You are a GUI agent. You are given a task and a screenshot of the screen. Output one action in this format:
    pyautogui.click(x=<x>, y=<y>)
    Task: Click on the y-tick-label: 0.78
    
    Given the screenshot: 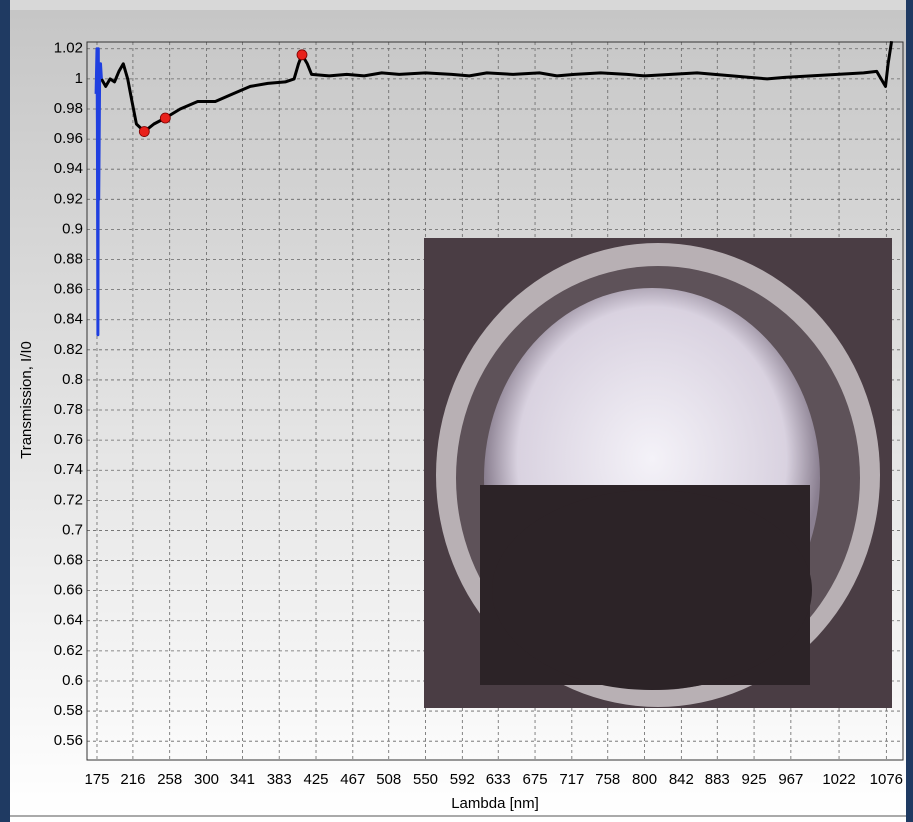 What is the action you would take?
    pyautogui.click(x=68, y=409)
    